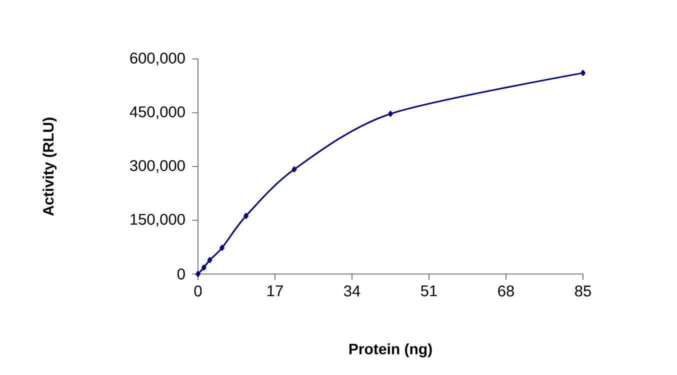 This screenshot has width=677, height=375. I want to click on y-axis-title: Activity (RLU), so click(49, 167).